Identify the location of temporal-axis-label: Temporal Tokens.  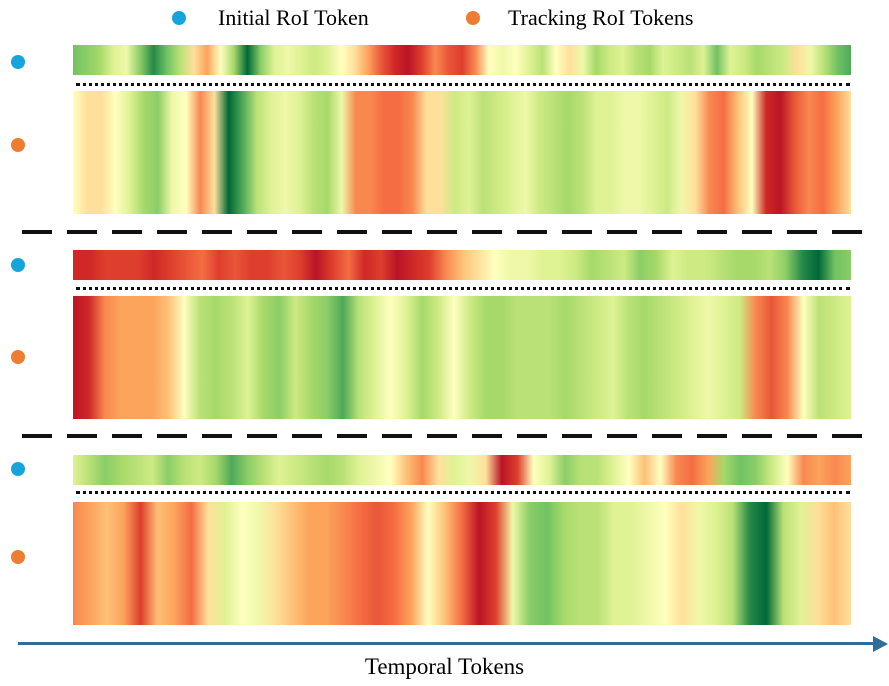
(444, 666).